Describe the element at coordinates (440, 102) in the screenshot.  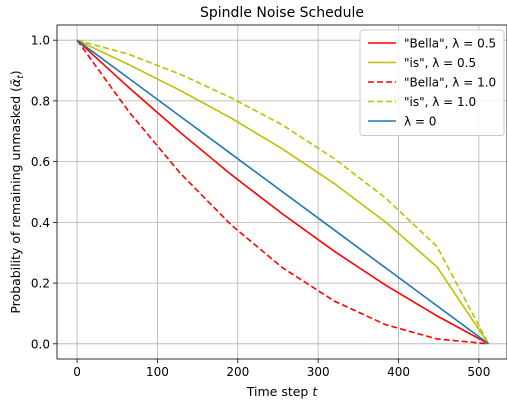
I see `legend-label: "is", λ = 1.0` at that location.